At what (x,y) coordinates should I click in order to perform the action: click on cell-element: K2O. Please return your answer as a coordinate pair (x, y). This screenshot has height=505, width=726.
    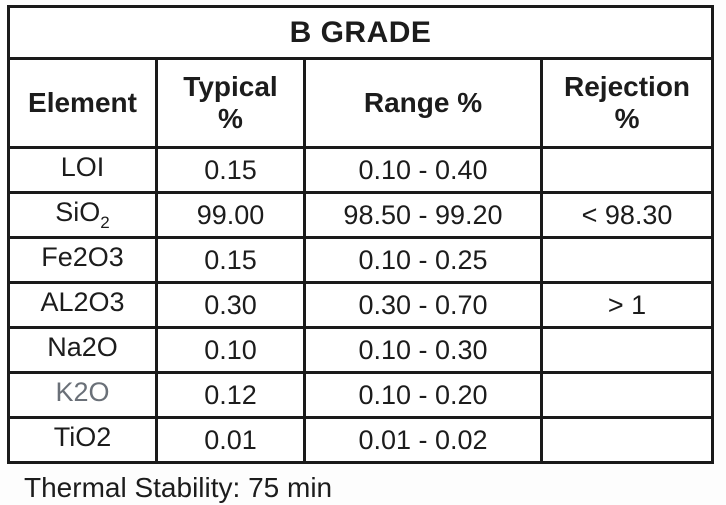
    Looking at the image, I should click on (82, 395).